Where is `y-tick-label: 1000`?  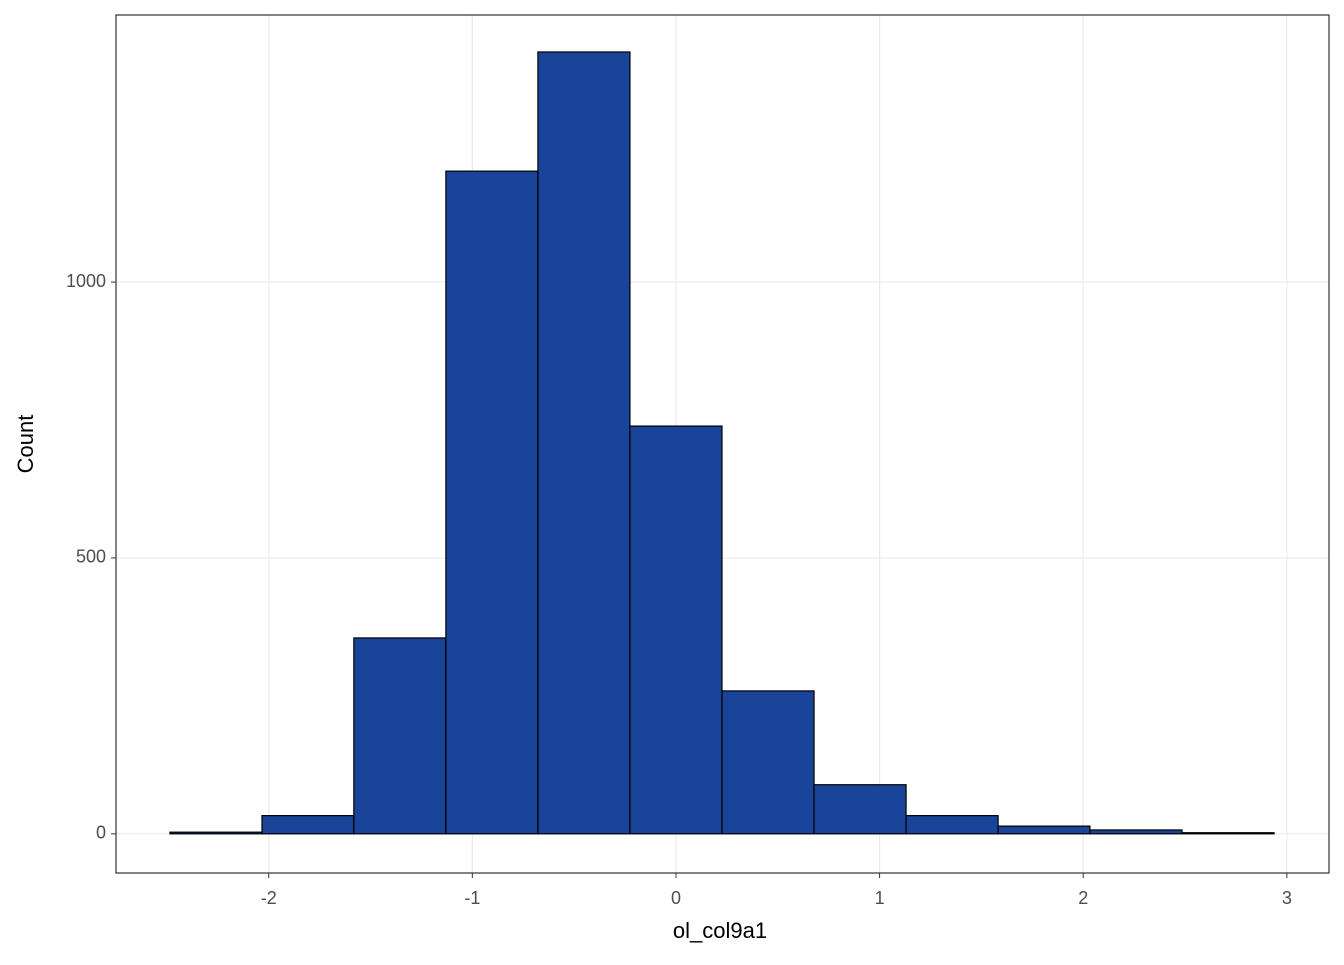 y-tick-label: 1000 is located at coordinates (86, 281).